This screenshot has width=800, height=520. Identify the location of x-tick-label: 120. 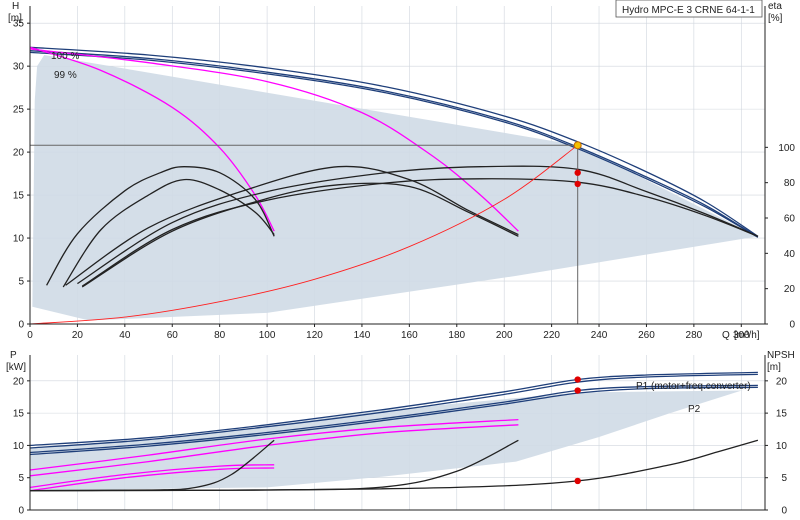
(314, 335).